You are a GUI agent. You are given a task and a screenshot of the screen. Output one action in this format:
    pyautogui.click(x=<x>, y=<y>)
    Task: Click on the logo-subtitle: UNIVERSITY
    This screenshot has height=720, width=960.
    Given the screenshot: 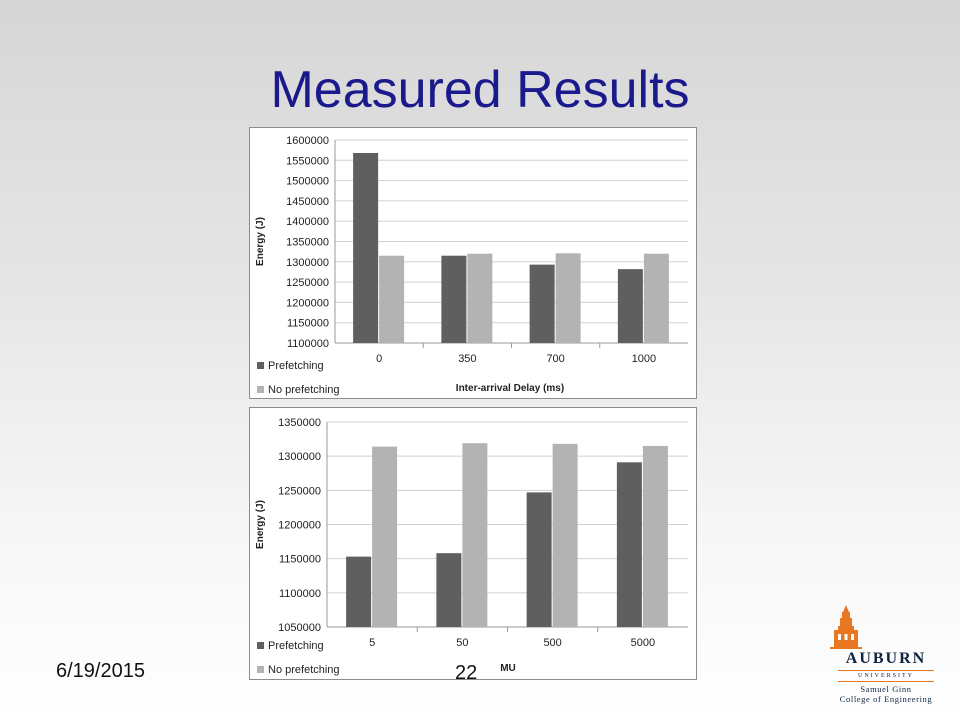 What is the action you would take?
    pyautogui.click(x=886, y=676)
    